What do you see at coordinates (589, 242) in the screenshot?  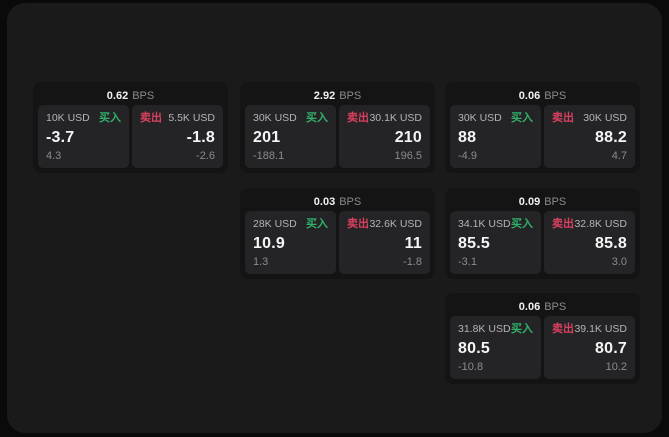 I see `sell-panel: 卖出 32.8K USD 85.8 3.0` at bounding box center [589, 242].